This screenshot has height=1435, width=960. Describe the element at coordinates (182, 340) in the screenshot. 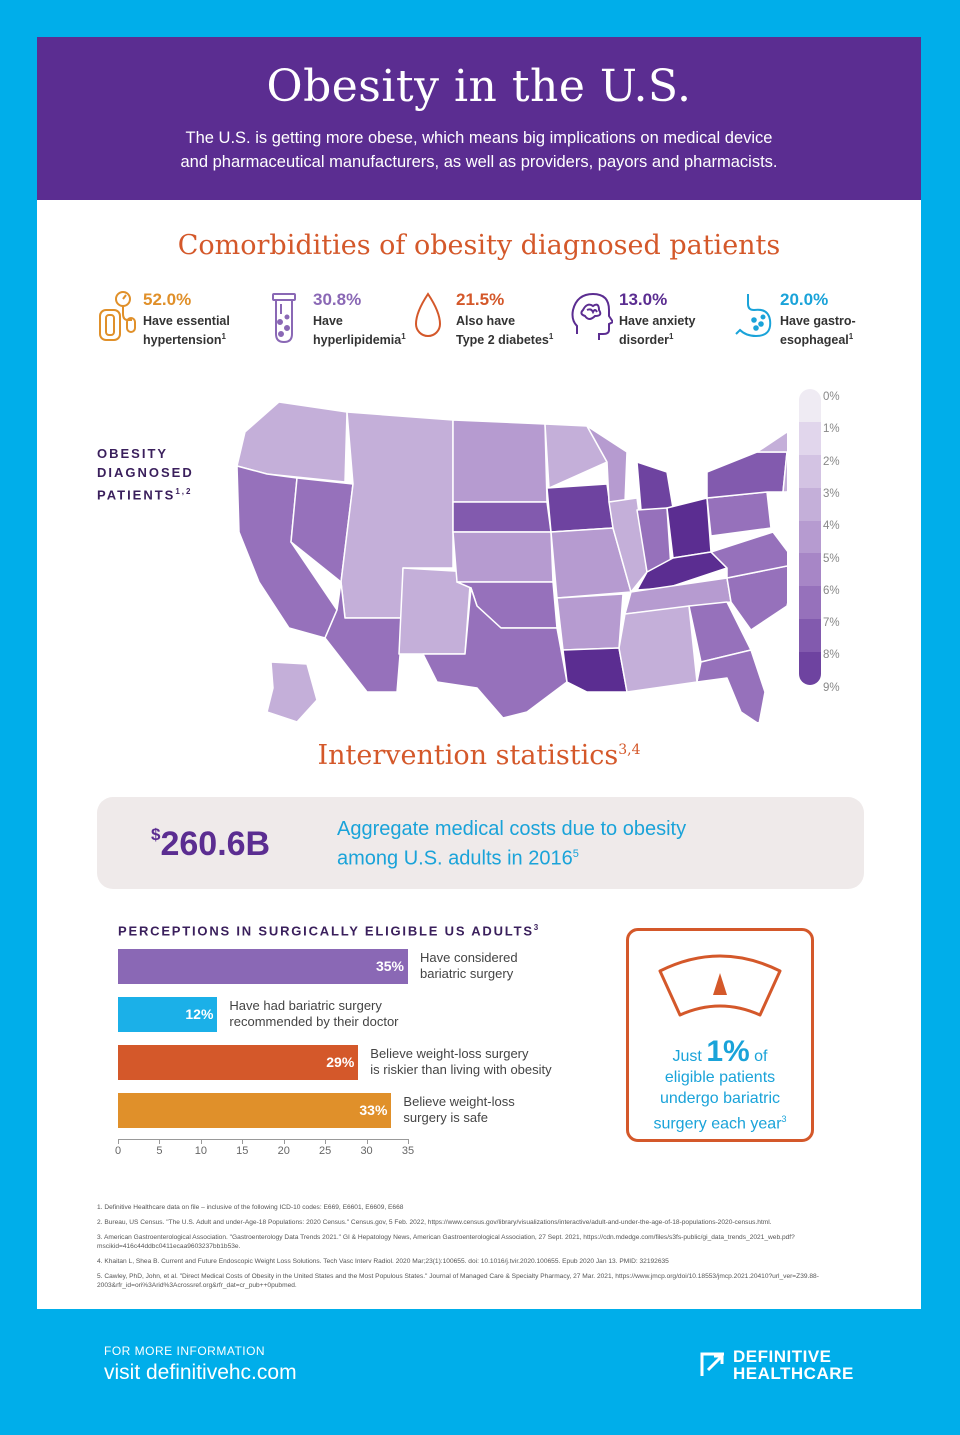

I see `stat-label-line: hypertension` at that location.